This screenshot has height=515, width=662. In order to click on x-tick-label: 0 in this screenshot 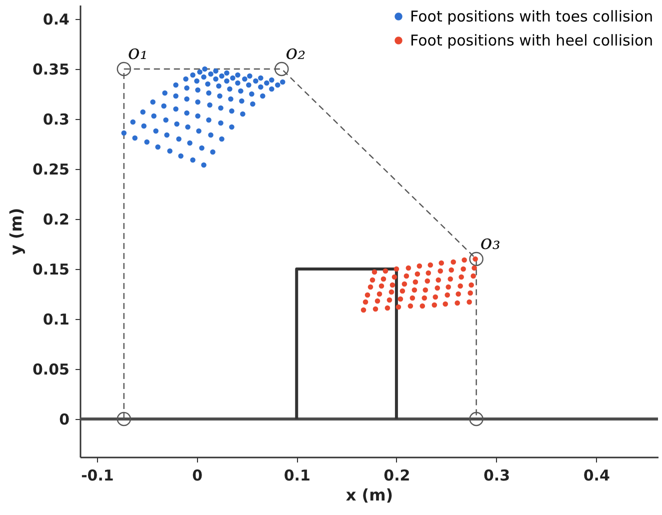, I will do `click(197, 475)`.